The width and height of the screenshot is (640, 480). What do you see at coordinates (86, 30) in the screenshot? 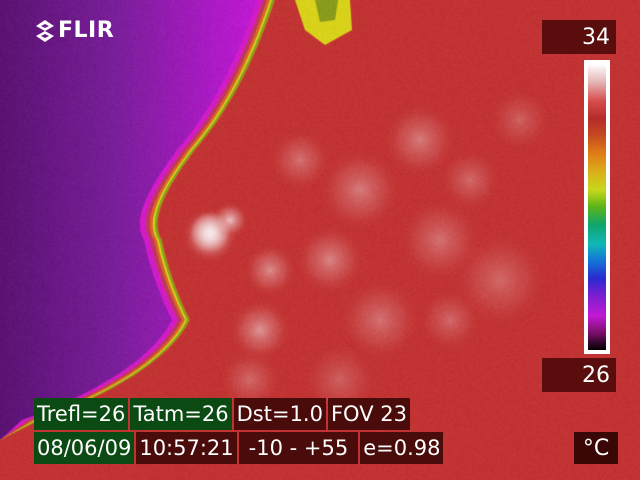
I see `brand-name: FLIR` at bounding box center [86, 30].